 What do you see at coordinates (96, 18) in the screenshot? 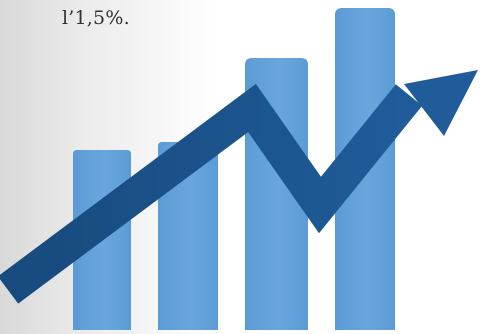
I see `caption-text: l’1,5%.` at bounding box center [96, 18].